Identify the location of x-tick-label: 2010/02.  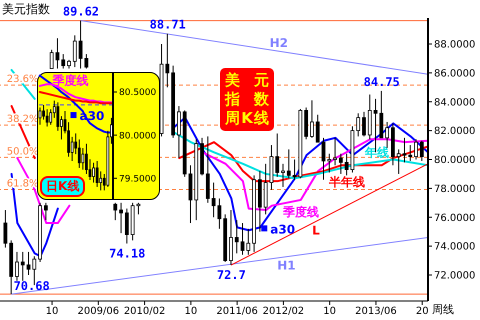
(145, 312).